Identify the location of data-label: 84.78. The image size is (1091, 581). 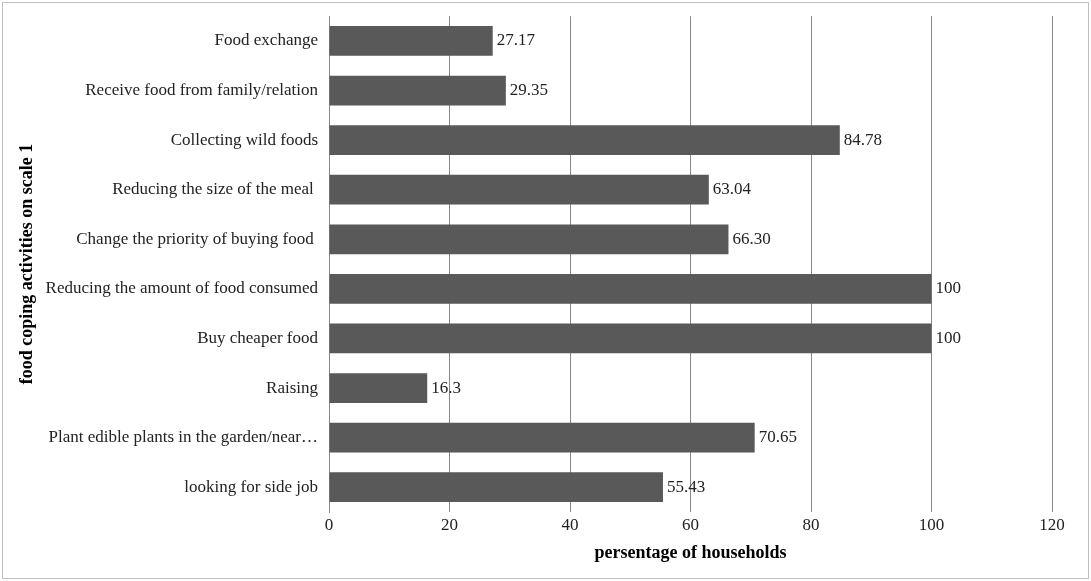
(863, 139).